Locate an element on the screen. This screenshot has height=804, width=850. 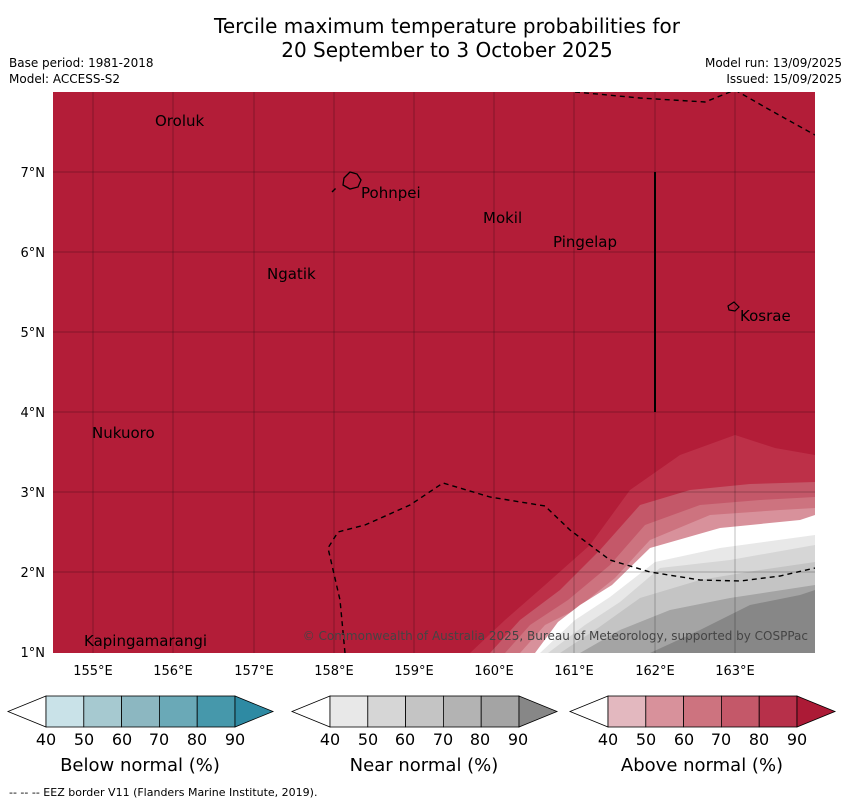
y-axis-ticks: 7°N 6°N 5°N 4°N 3°N 2°N 1°N is located at coordinates (33, 413).